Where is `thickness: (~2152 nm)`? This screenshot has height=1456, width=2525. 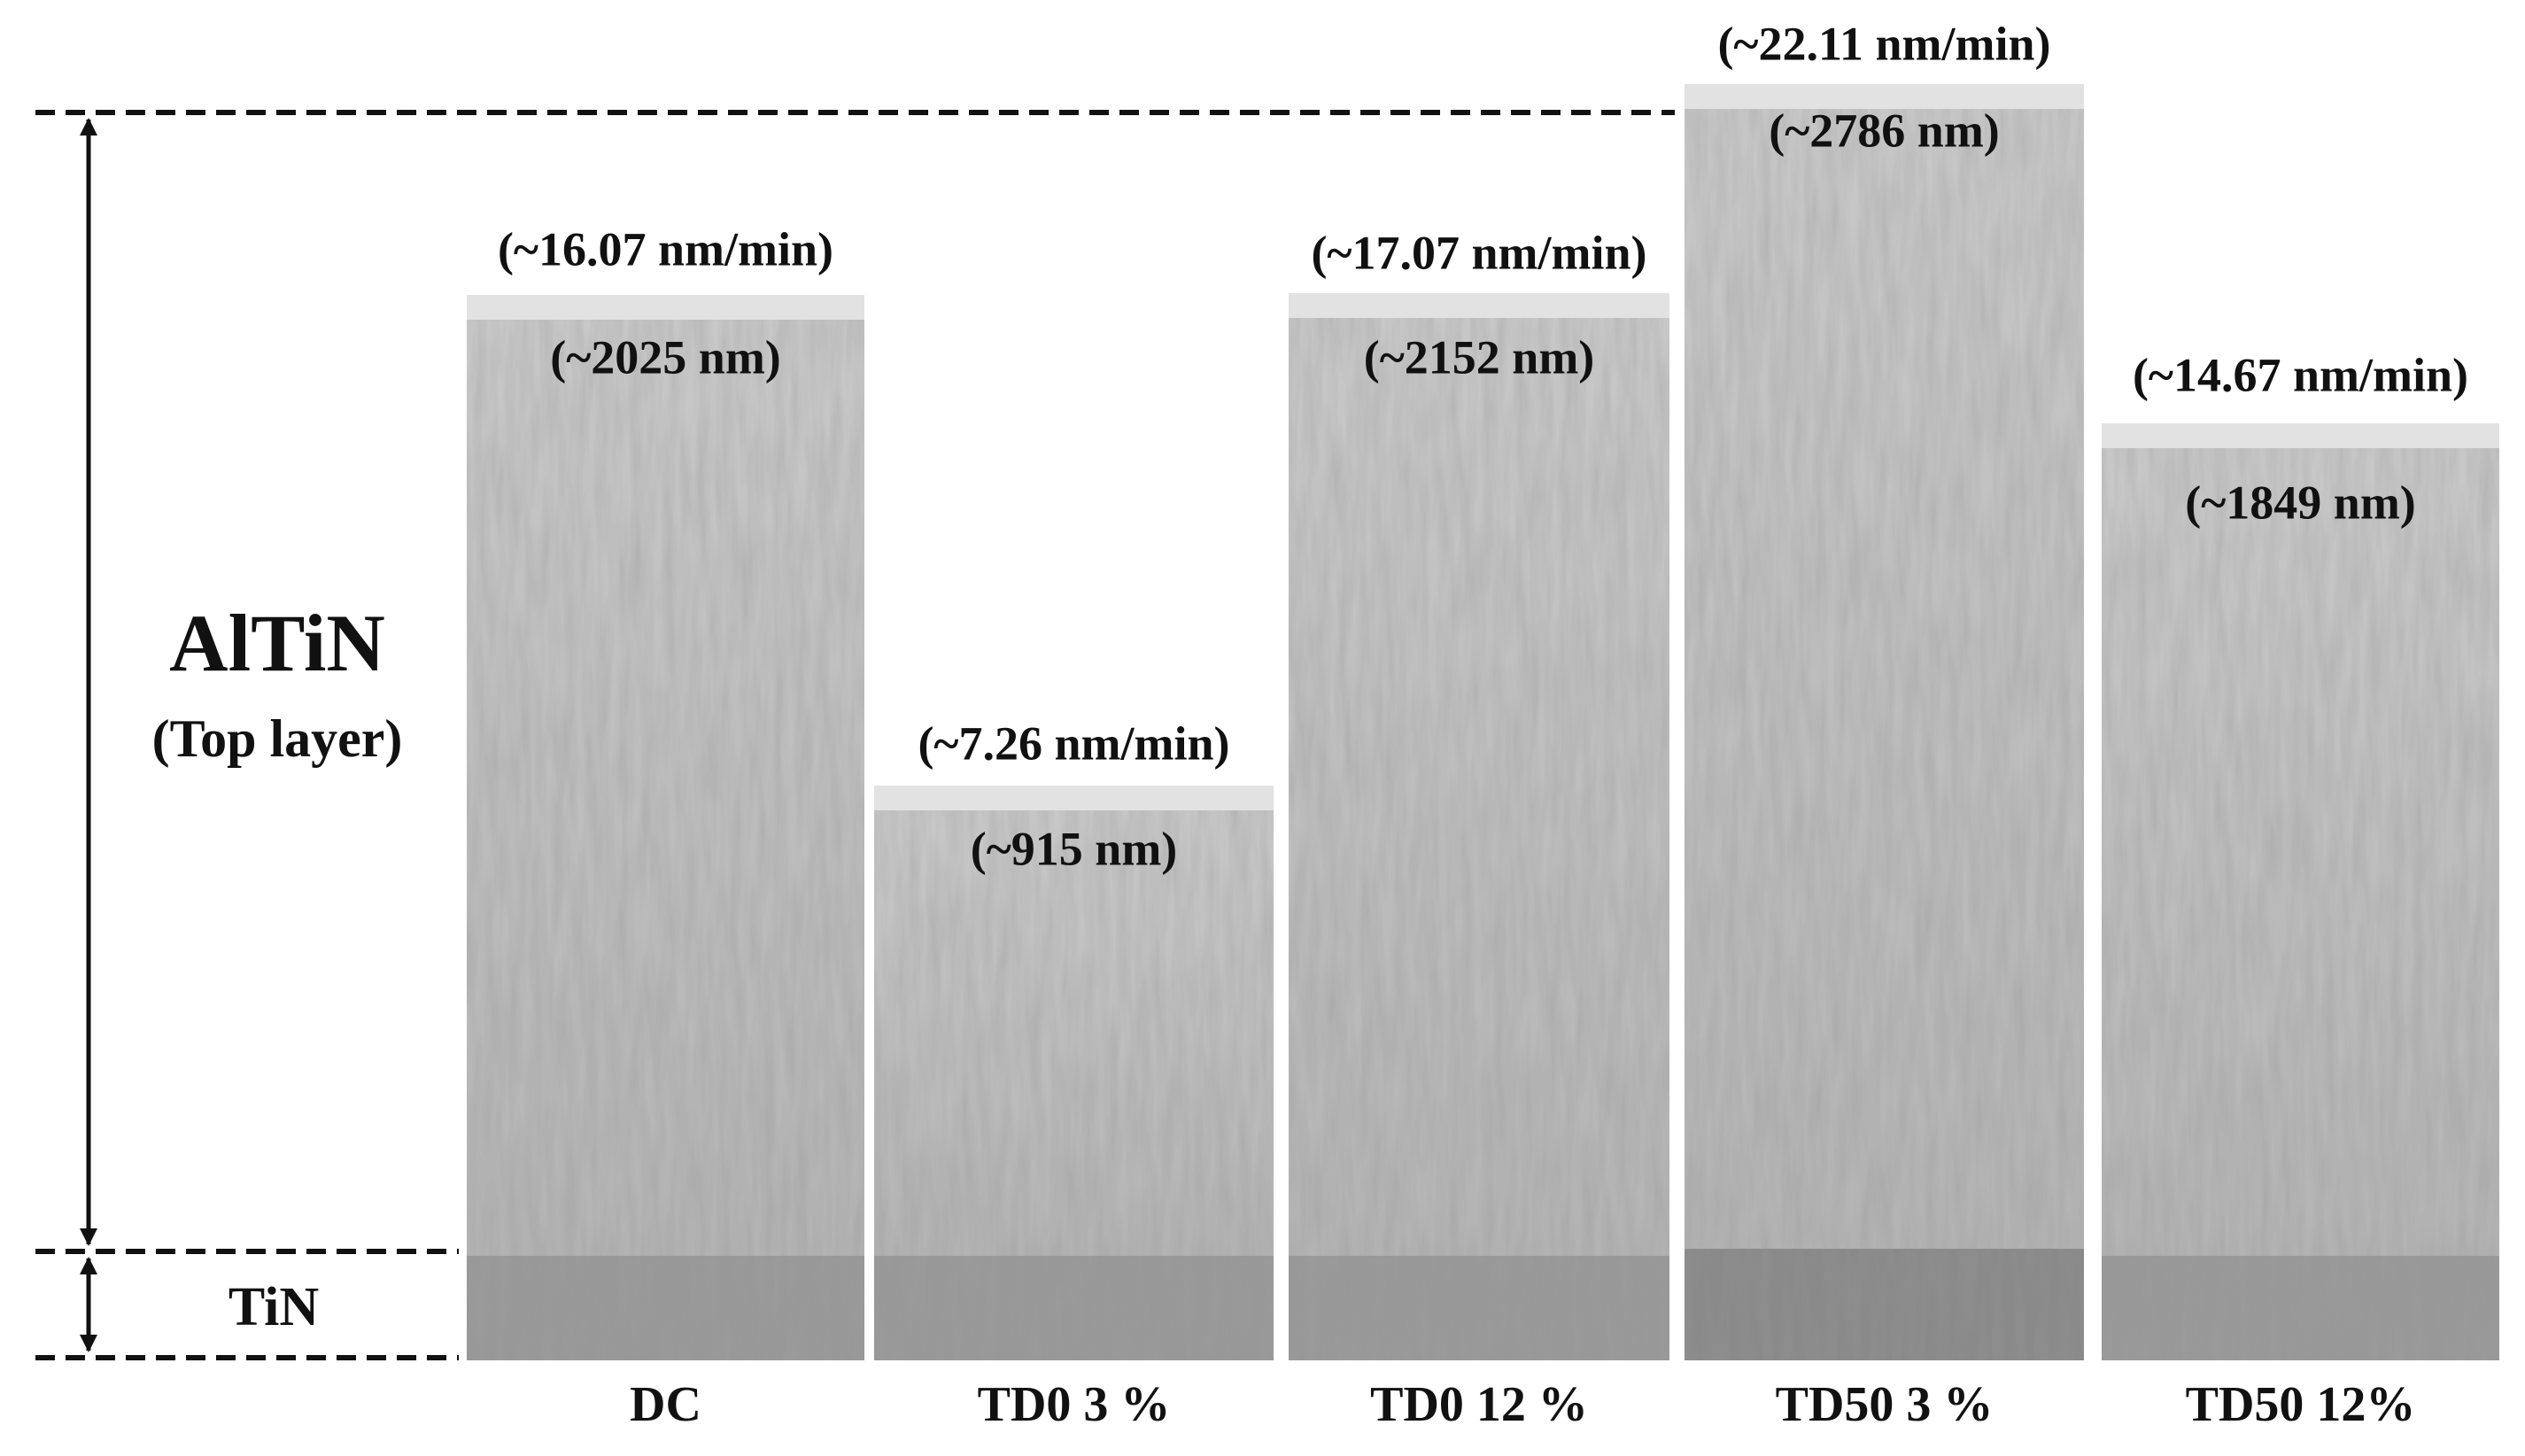
thickness: (~2152 nm) is located at coordinates (1479, 356).